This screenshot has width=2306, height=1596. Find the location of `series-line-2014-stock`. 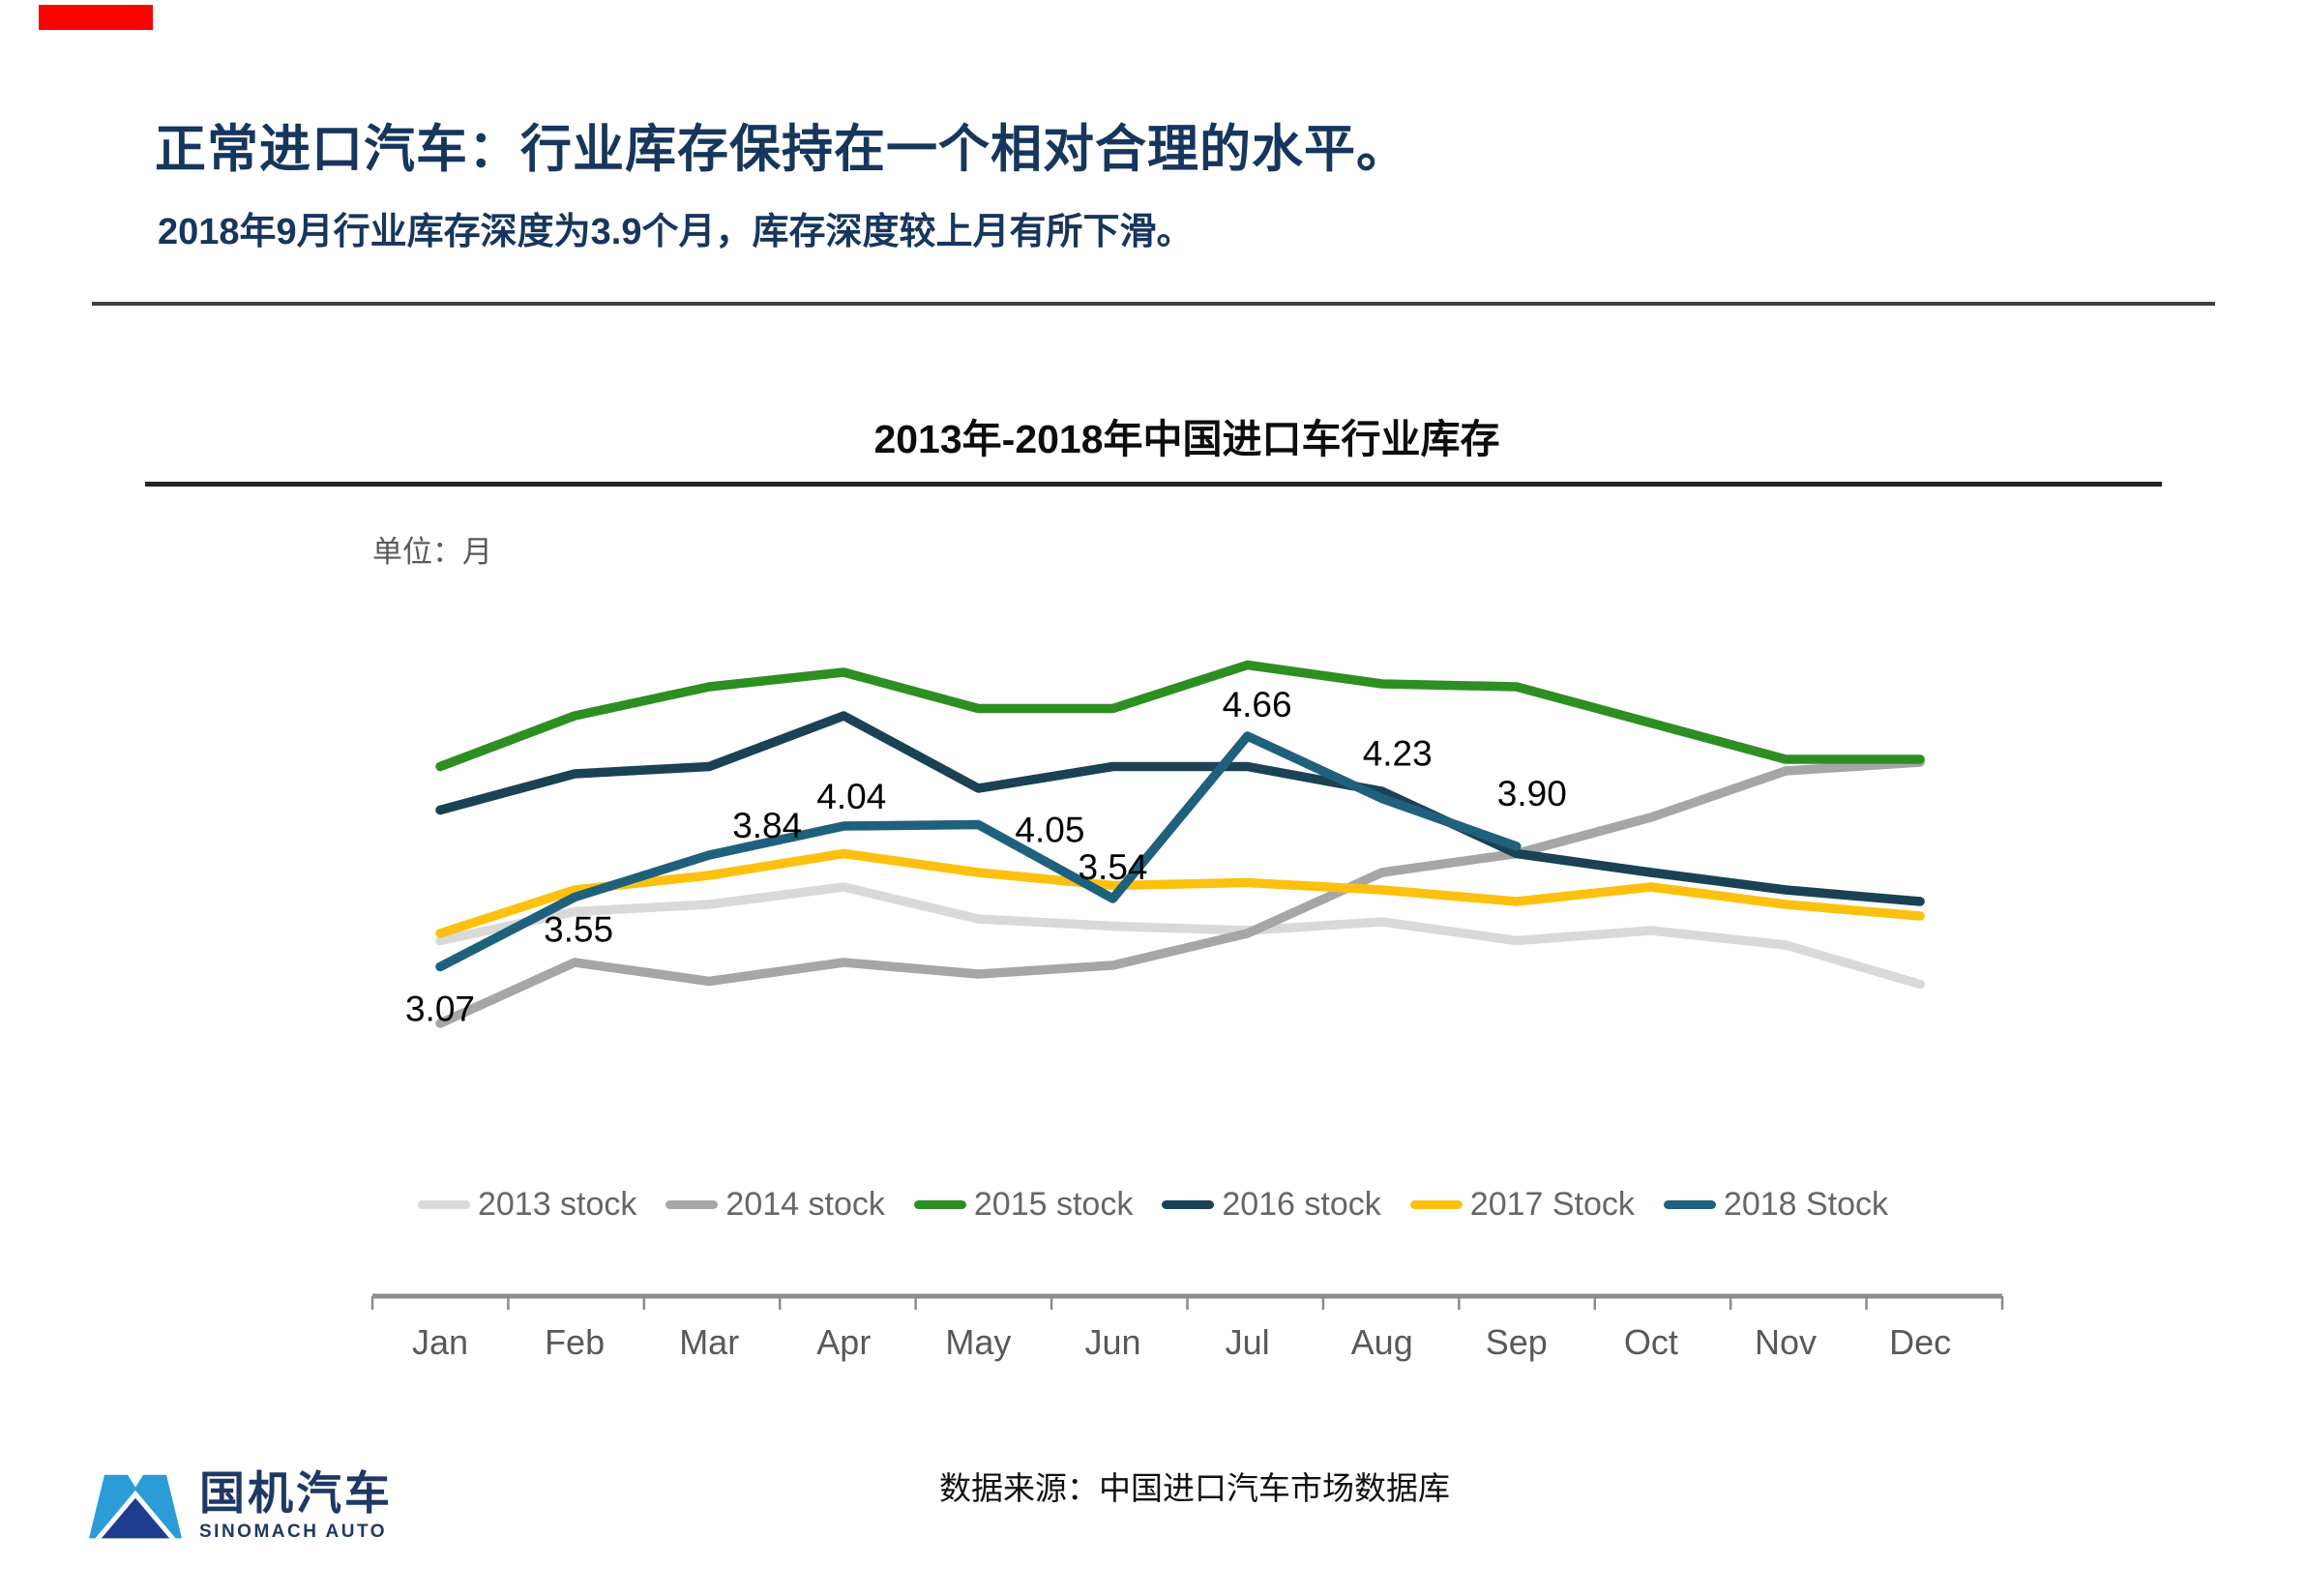

series-line-2014-stock is located at coordinates (1180, 892).